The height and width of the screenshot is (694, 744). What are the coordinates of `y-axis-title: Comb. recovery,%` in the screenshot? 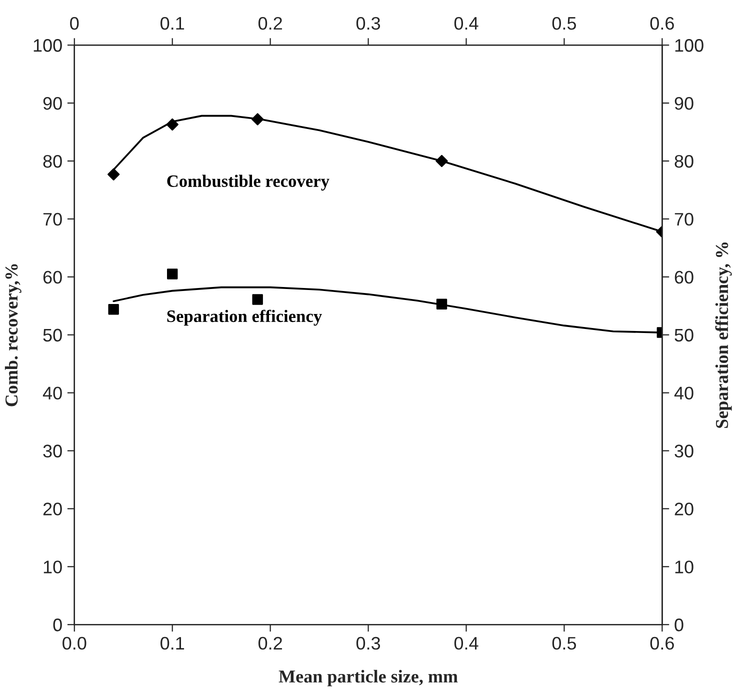 It's located at (13, 335).